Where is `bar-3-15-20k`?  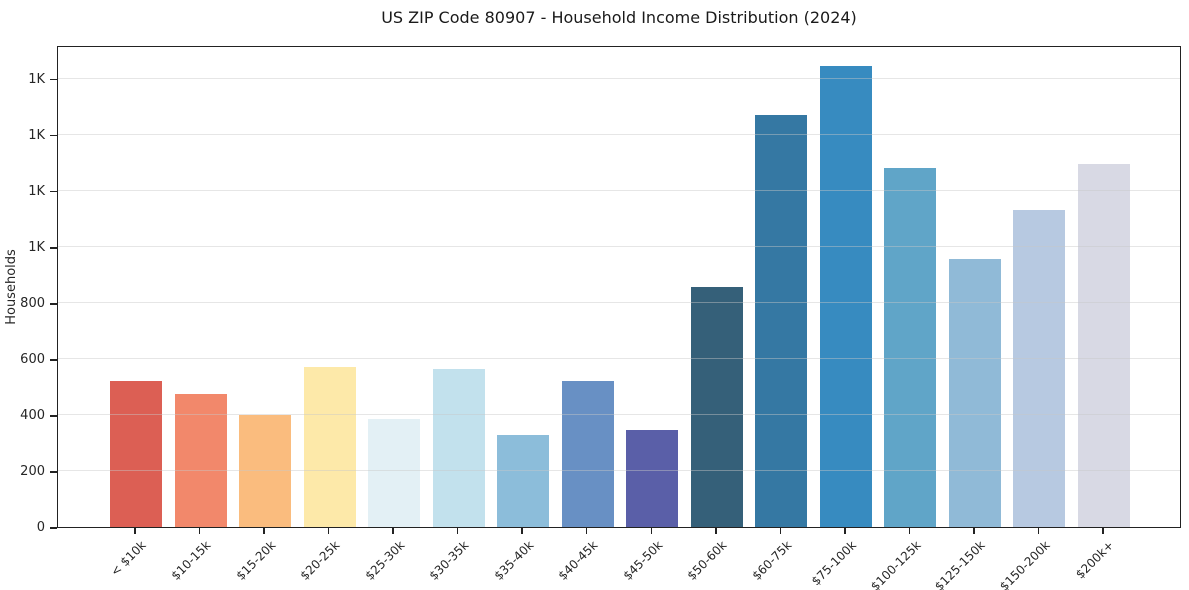 bar-3-15-20k is located at coordinates (265, 470).